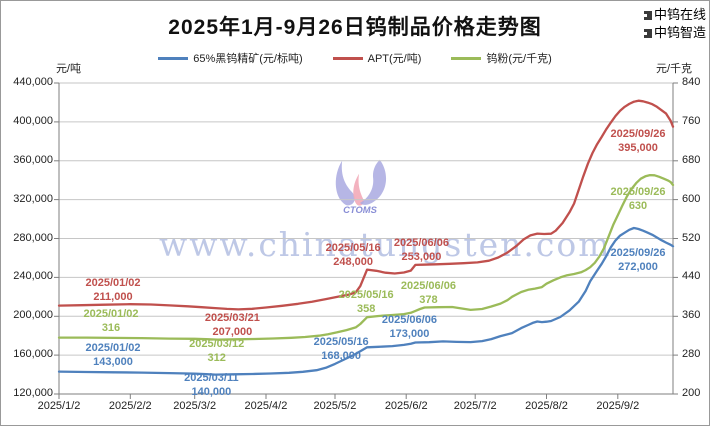 The image size is (710, 426). Describe the element at coordinates (366, 309) in the screenshot. I see `annotation-value: 358` at that location.